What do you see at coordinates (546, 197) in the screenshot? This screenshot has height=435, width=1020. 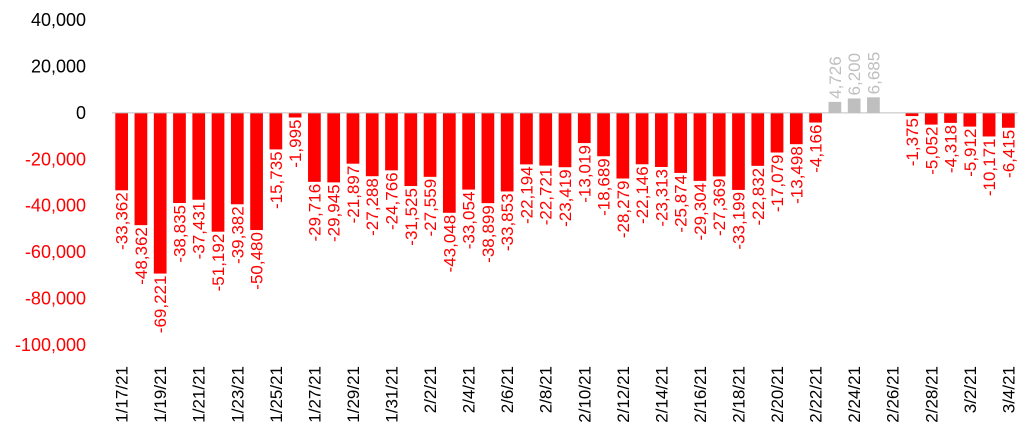 I see `data-label: -22,721` at bounding box center [546, 197].